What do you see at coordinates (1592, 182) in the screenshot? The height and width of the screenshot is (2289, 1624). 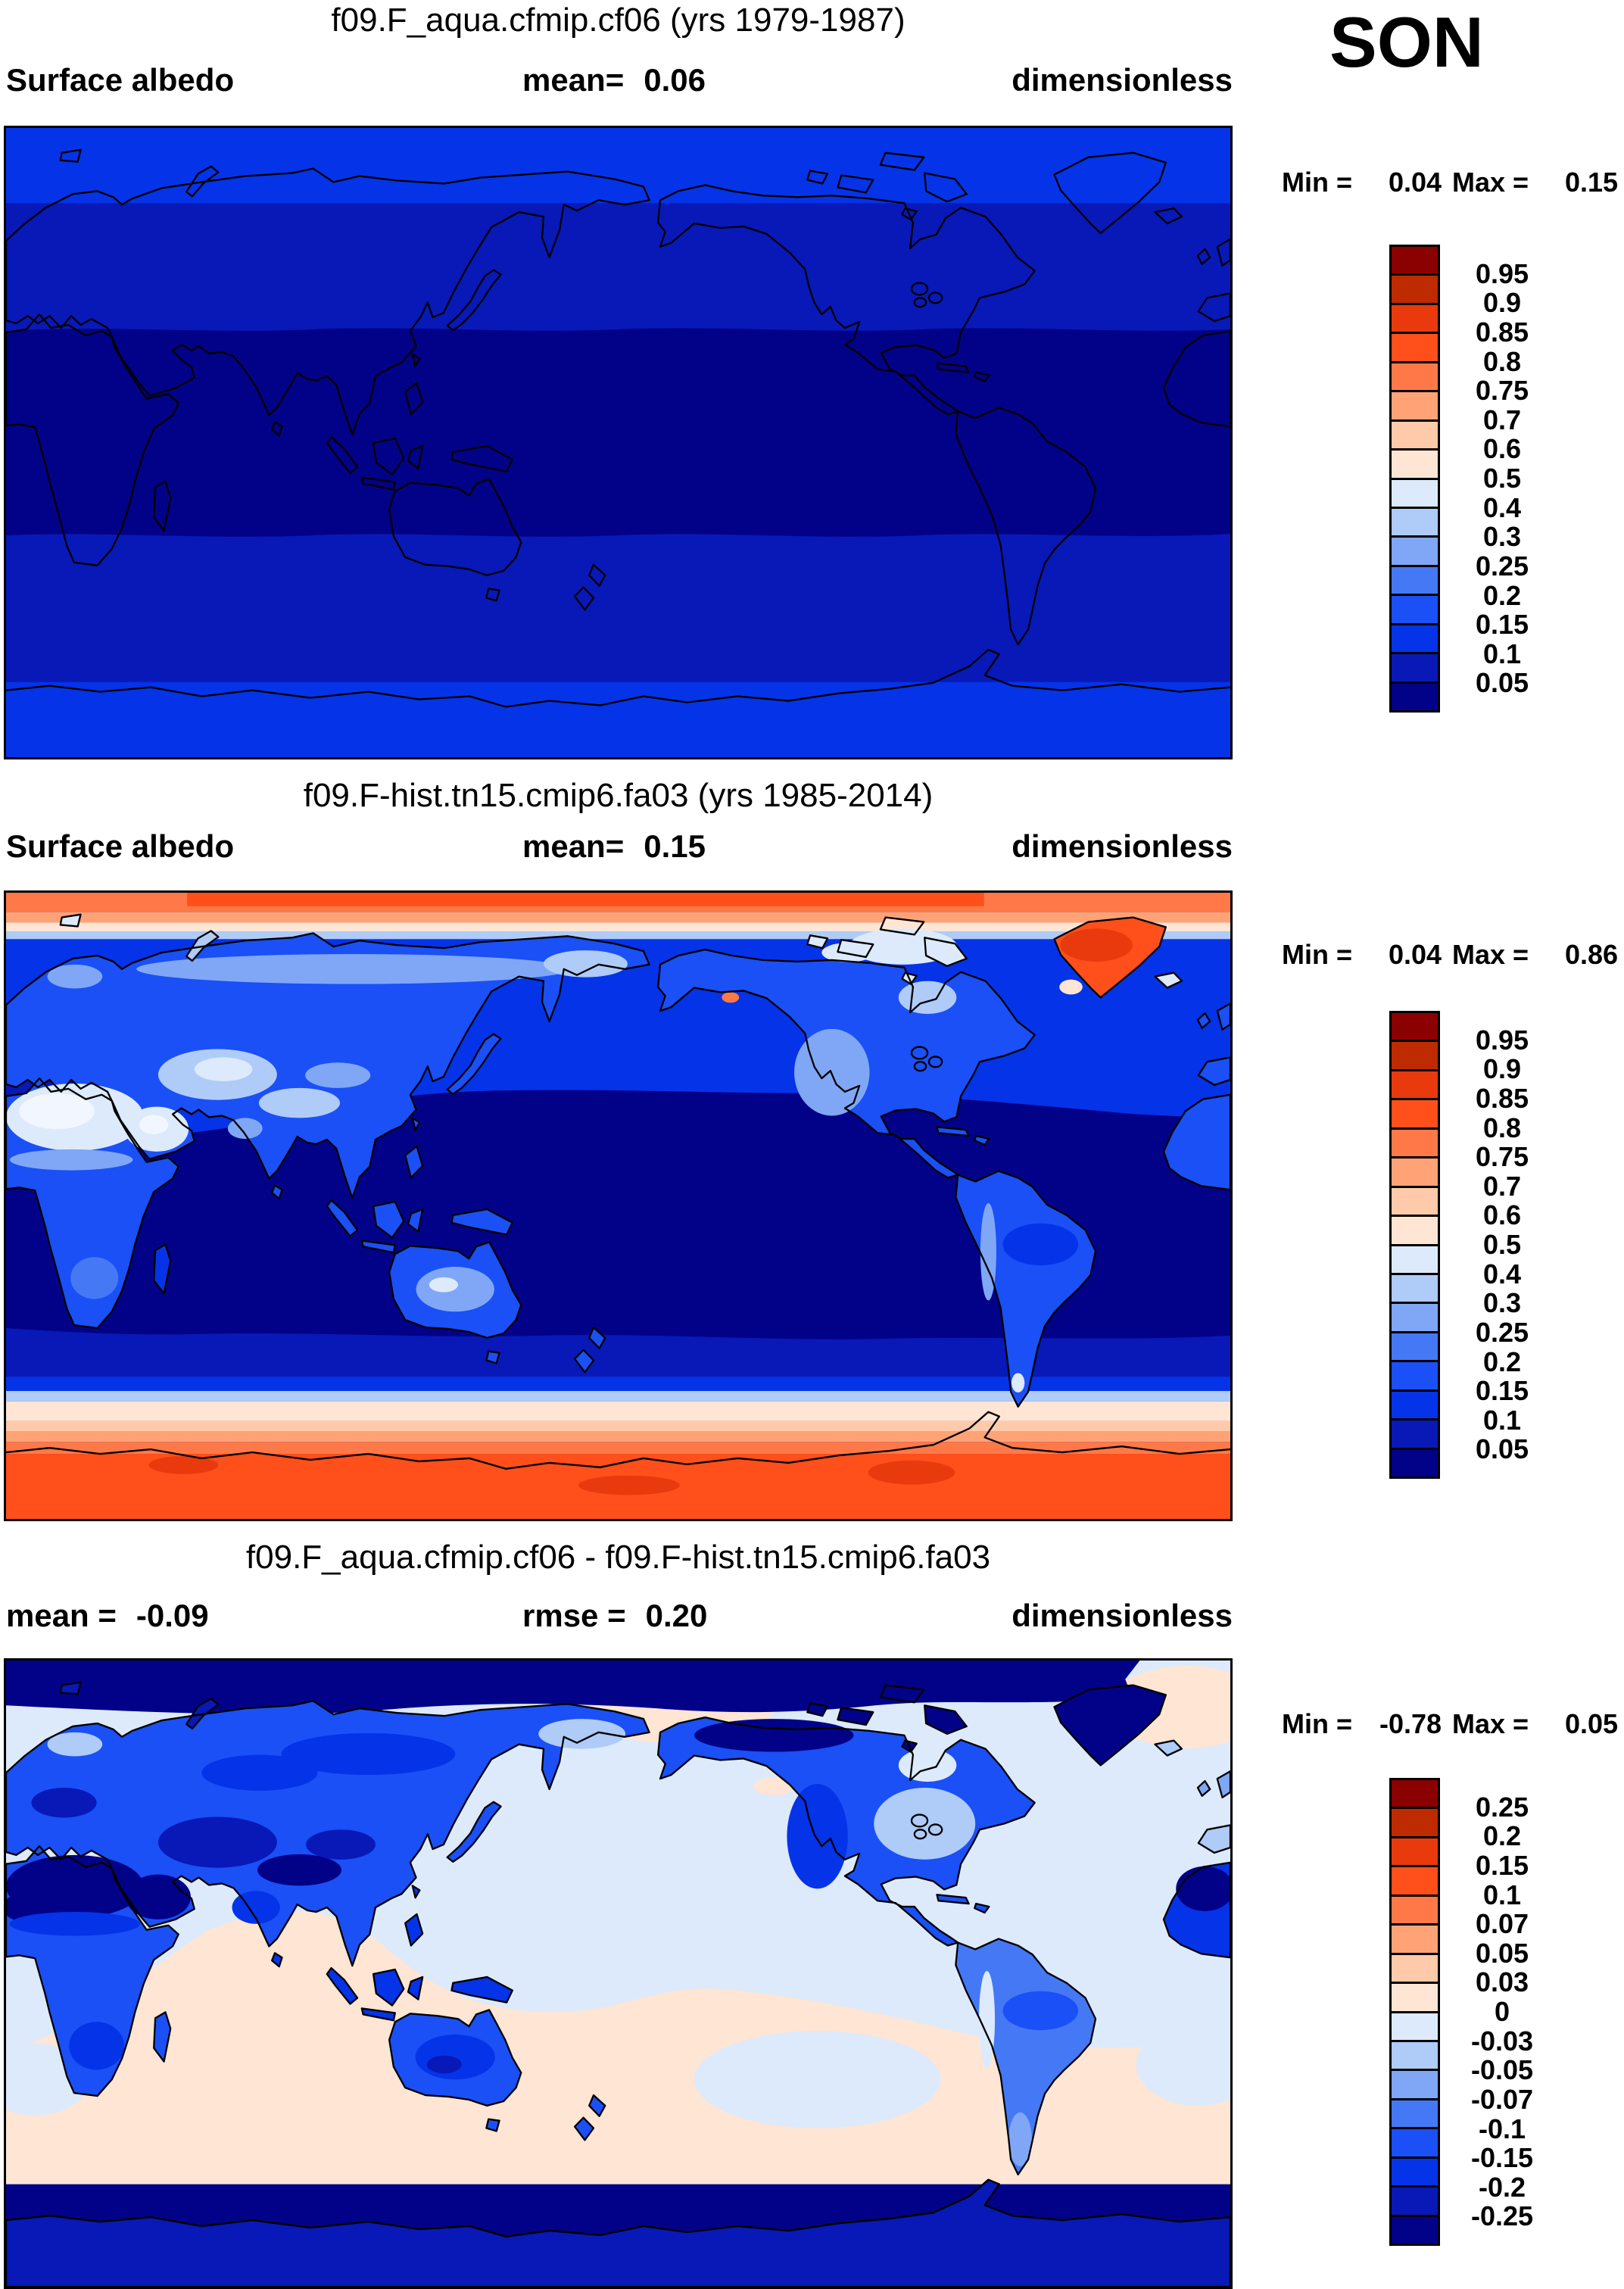 I see `max-value: 0.15` at bounding box center [1592, 182].